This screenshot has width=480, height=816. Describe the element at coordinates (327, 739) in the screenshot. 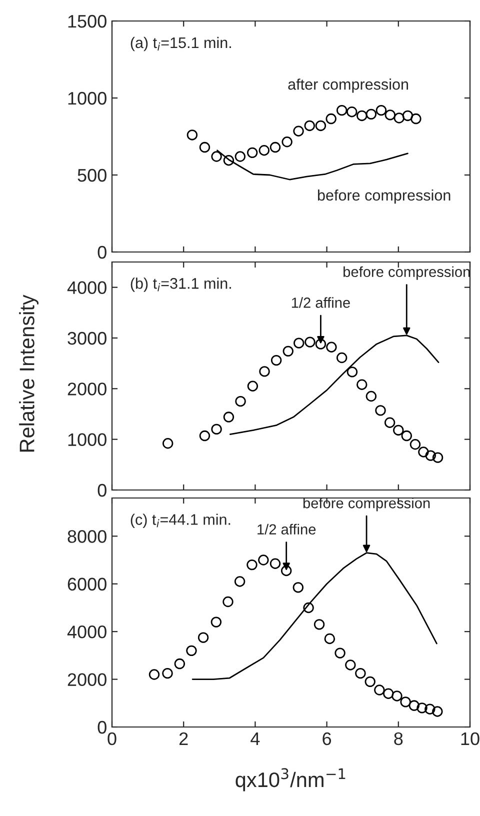

I see `x-tick-label: 6` at that location.